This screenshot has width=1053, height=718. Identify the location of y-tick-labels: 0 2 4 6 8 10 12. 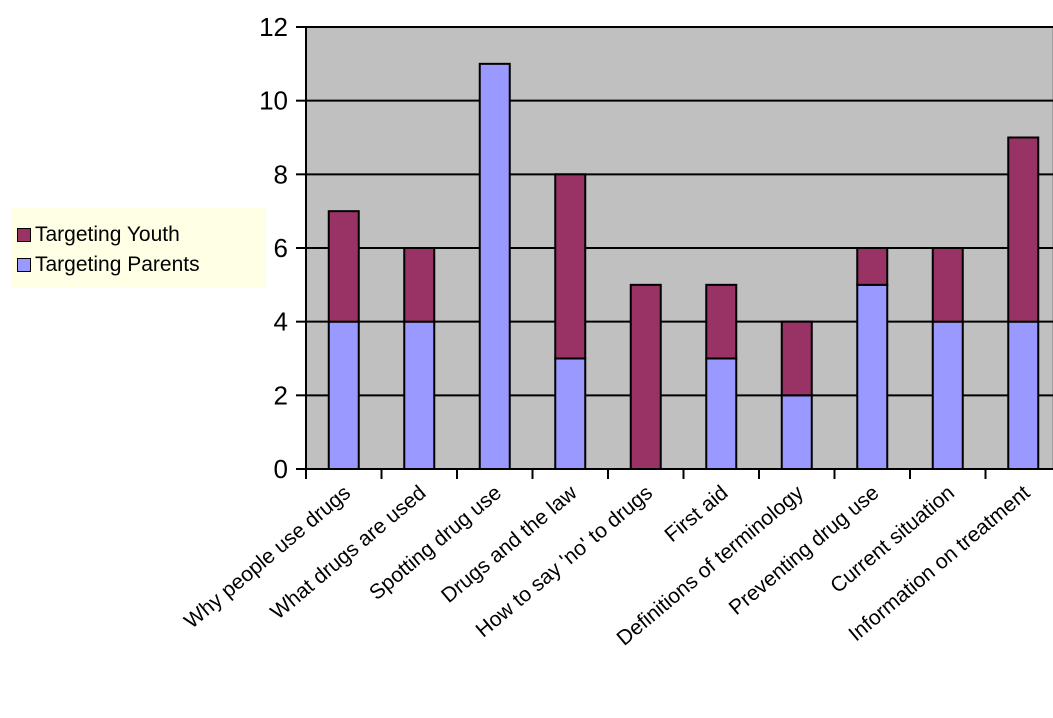
(273, 248).